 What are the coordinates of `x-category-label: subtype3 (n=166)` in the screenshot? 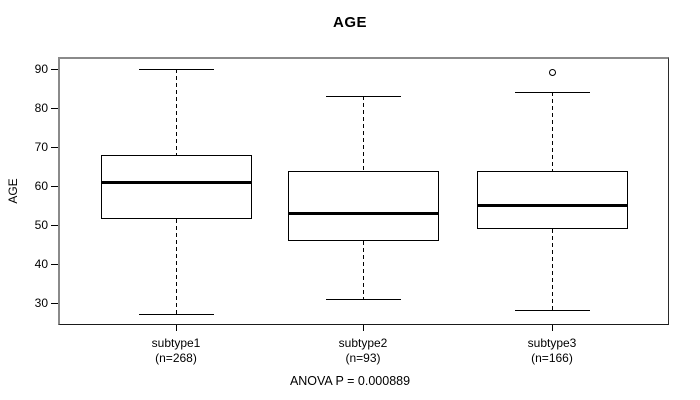 It's located at (552, 351).